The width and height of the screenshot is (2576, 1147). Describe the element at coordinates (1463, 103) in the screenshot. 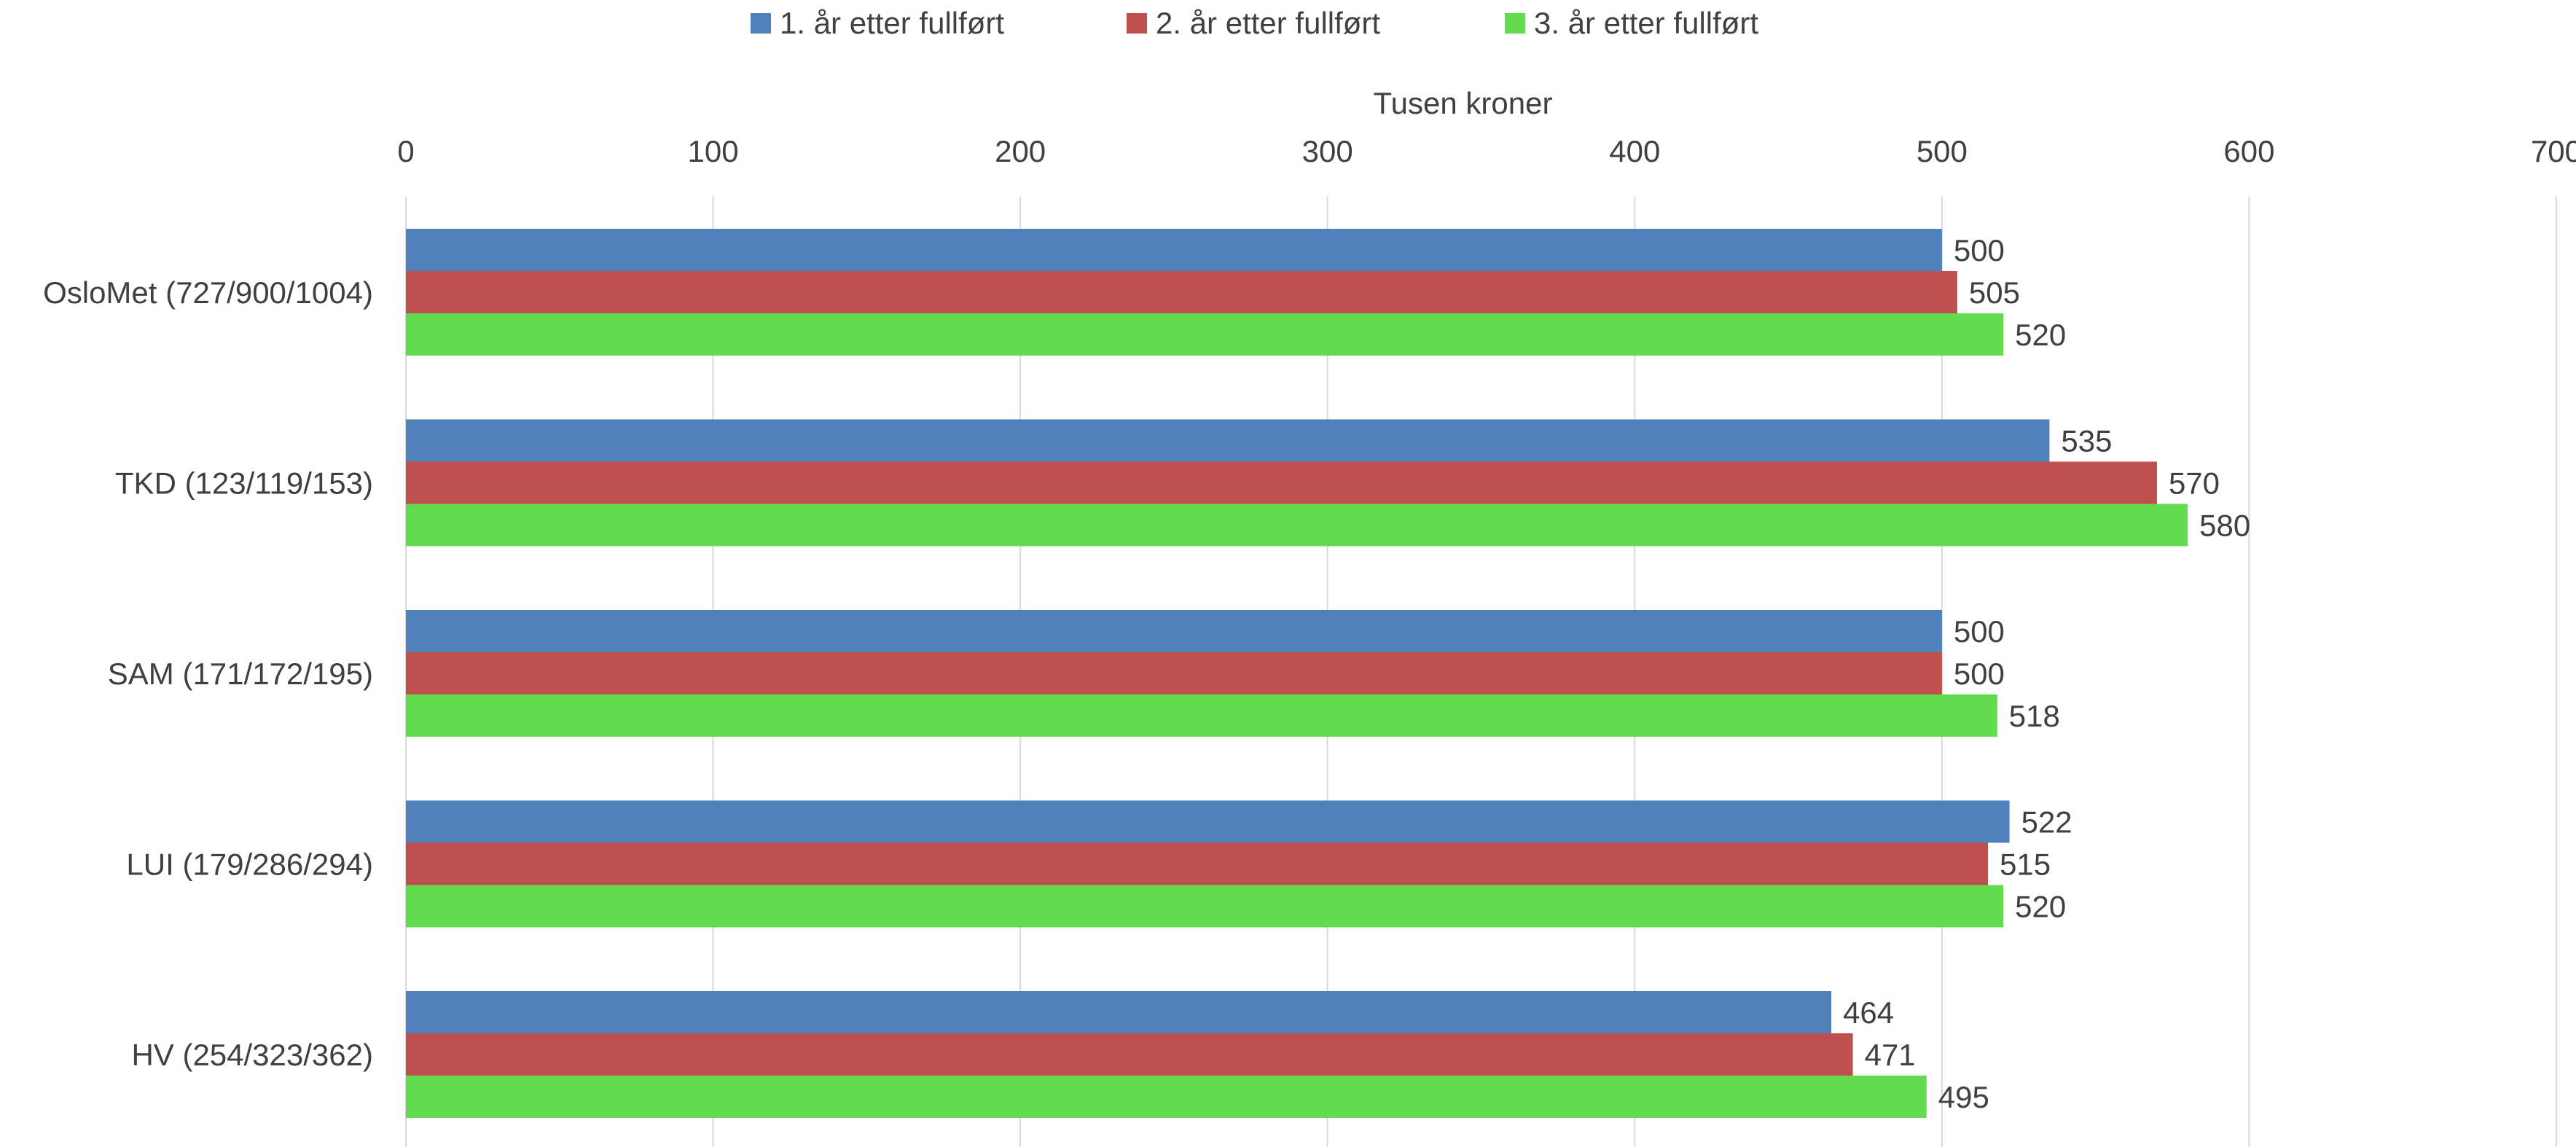

I see `x-axis-title: Tusen kroner` at that location.